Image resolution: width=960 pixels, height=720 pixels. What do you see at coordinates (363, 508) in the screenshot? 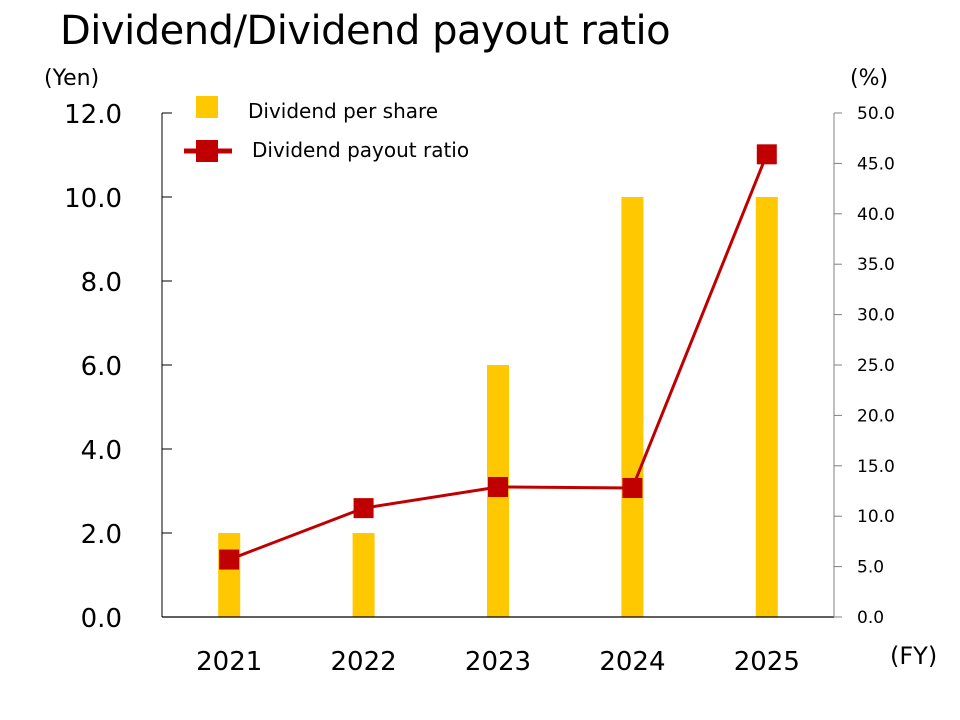
I see `marker-2022` at bounding box center [363, 508].